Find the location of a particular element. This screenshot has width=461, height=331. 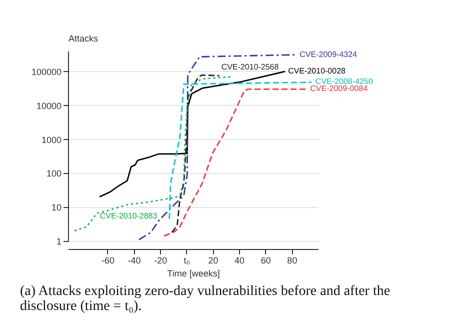

x-tick-label: 40 is located at coordinates (239, 261).